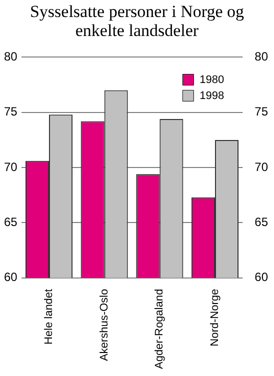 The height and width of the screenshot is (376, 274). Describe the element at coordinates (261, 167) in the screenshot. I see `y2-tick-label: 70` at that location.